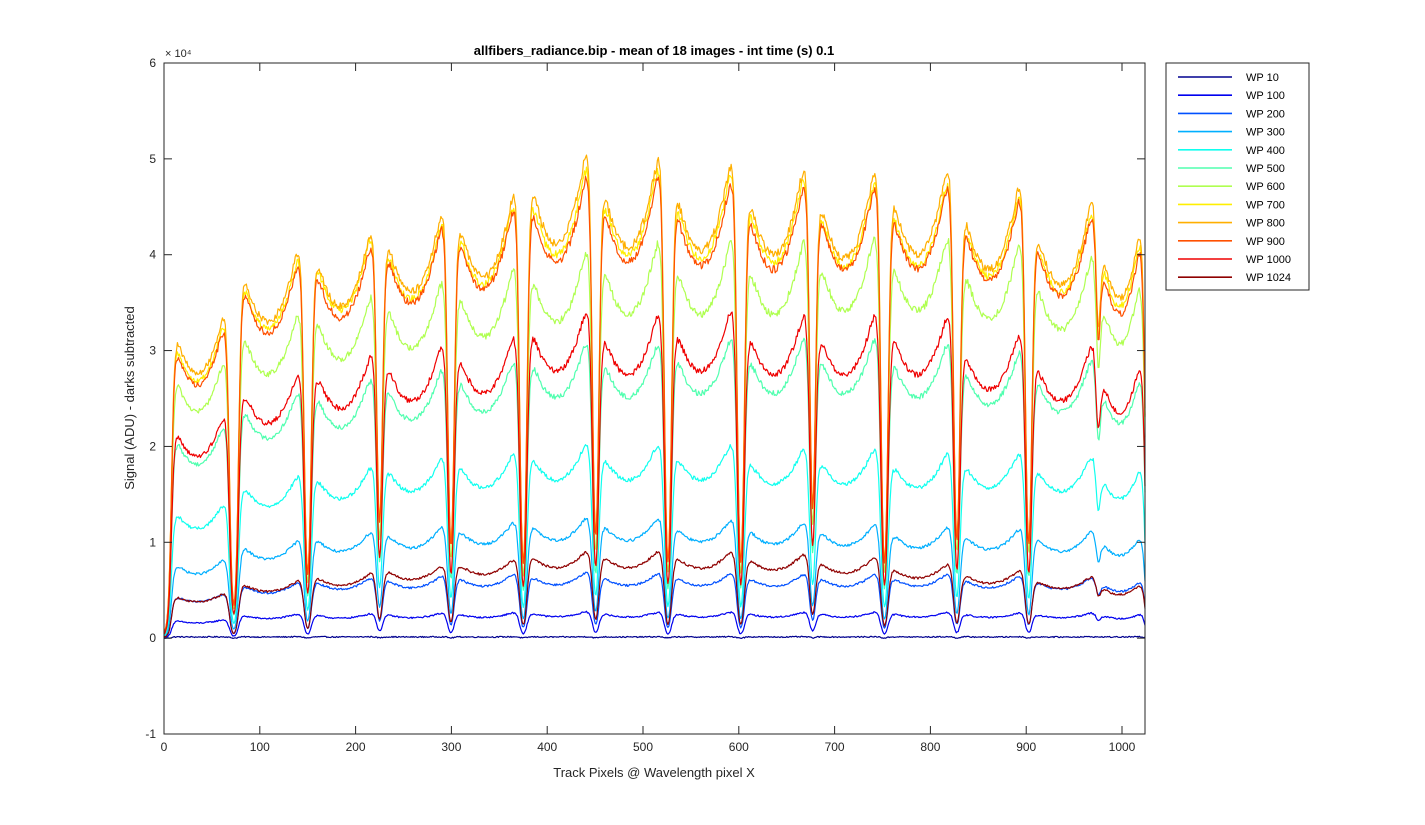 The width and height of the screenshot is (1425, 825). Describe the element at coordinates (1265, 242) in the screenshot. I see `legend-label: WP 900` at that location.